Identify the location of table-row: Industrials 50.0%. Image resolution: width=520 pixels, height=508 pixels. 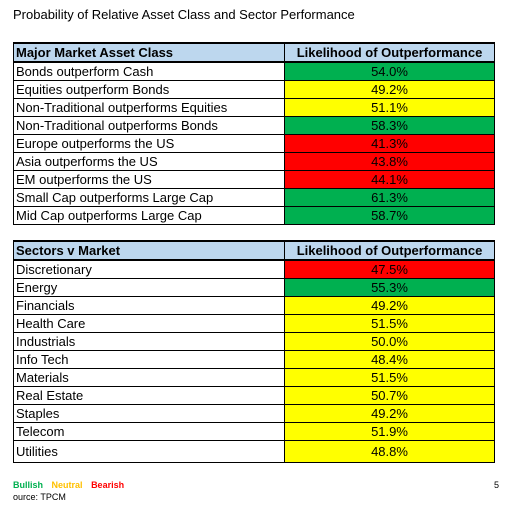
(254, 341).